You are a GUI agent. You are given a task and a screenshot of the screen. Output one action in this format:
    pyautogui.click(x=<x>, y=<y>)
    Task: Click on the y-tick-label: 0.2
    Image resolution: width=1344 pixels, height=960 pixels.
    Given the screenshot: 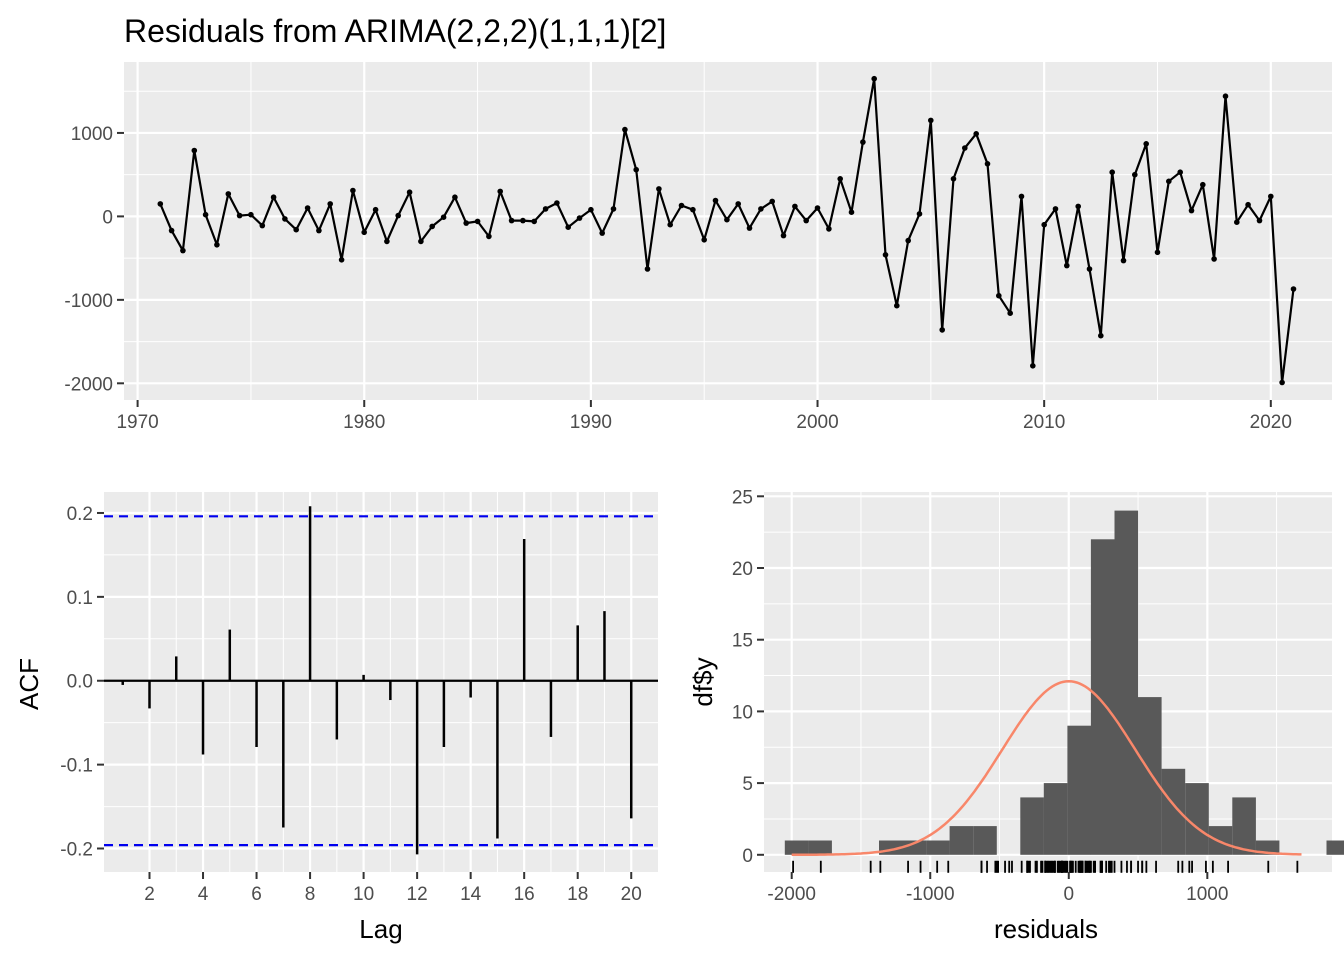 What is the action you would take?
    pyautogui.click(x=80, y=514)
    